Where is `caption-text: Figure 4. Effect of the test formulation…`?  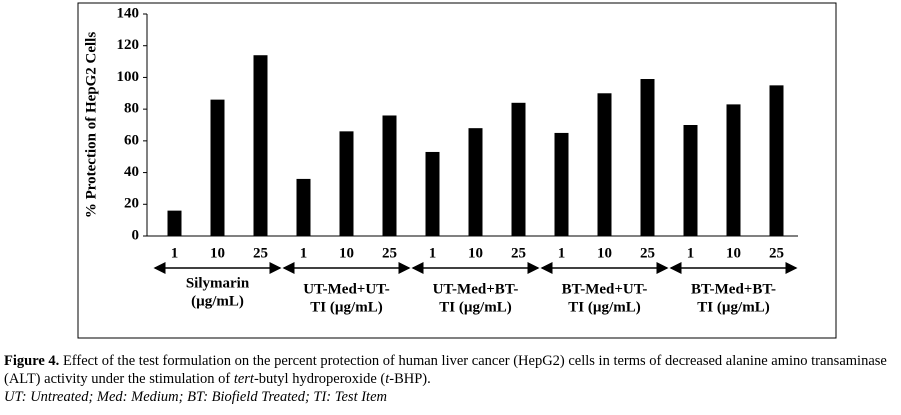
caption-text: Figure 4. Effect of the test formulation… is located at coordinates (450, 370).